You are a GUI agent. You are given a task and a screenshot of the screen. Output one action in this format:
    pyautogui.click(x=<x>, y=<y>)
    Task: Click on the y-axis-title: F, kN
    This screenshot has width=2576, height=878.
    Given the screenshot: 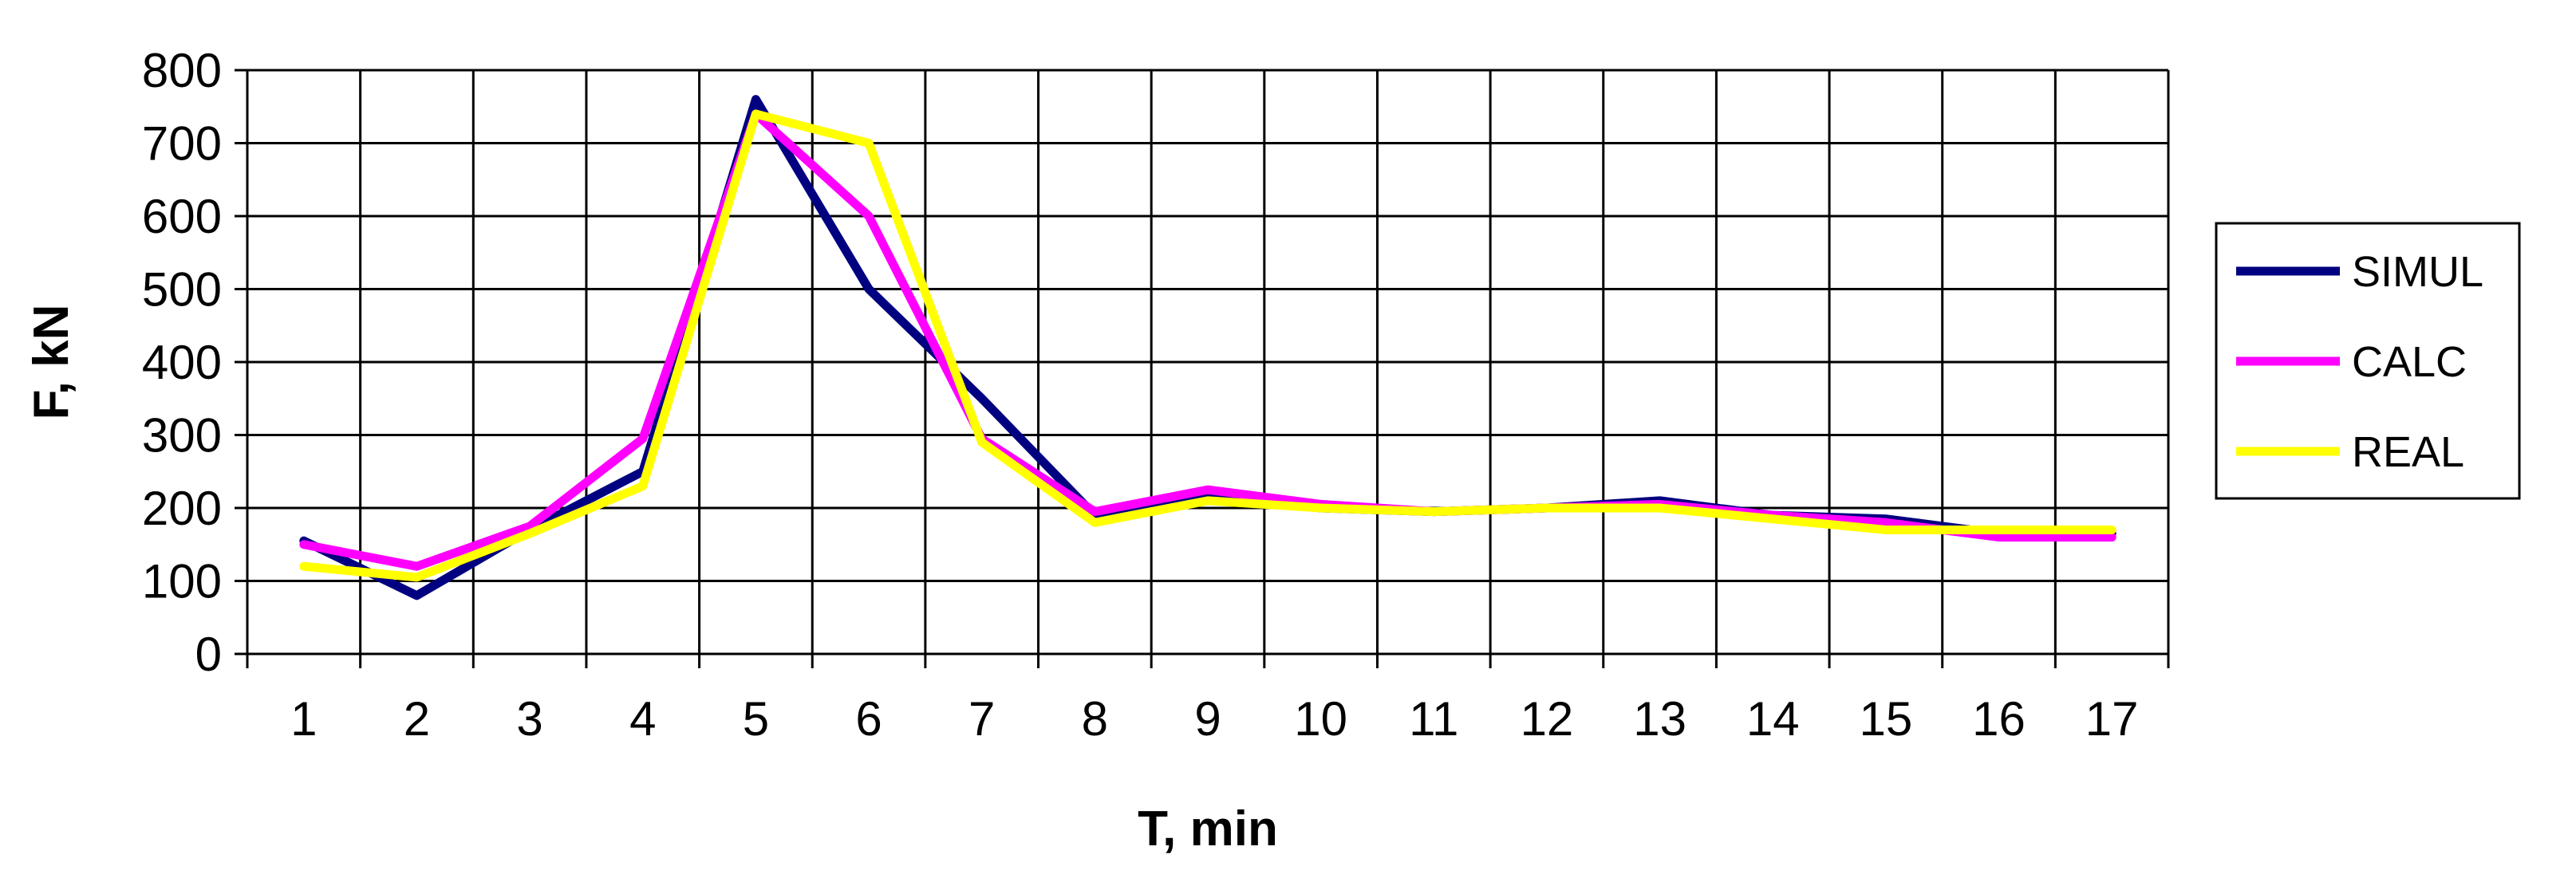 What is the action you would take?
    pyautogui.click(x=51, y=362)
    